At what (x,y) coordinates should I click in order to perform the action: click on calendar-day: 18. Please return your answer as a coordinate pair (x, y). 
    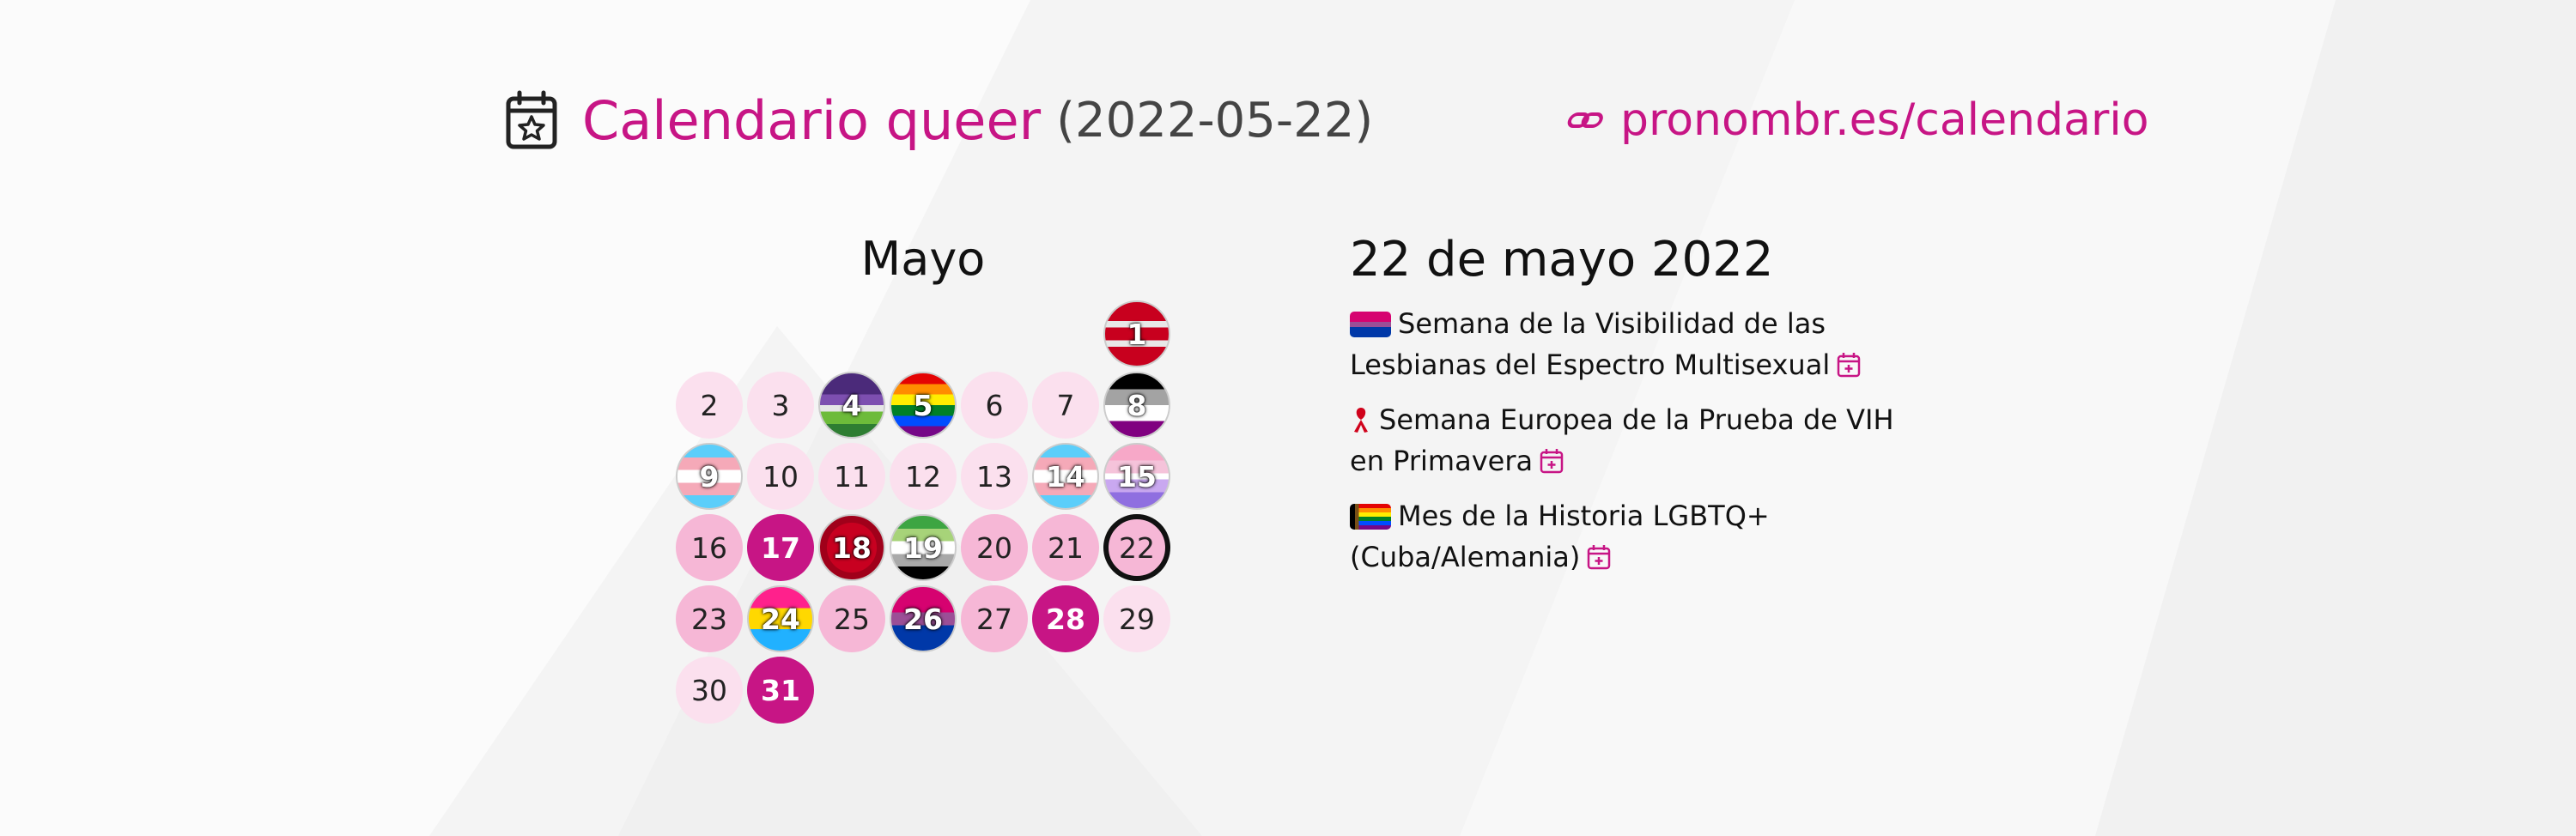
    Looking at the image, I should click on (852, 547).